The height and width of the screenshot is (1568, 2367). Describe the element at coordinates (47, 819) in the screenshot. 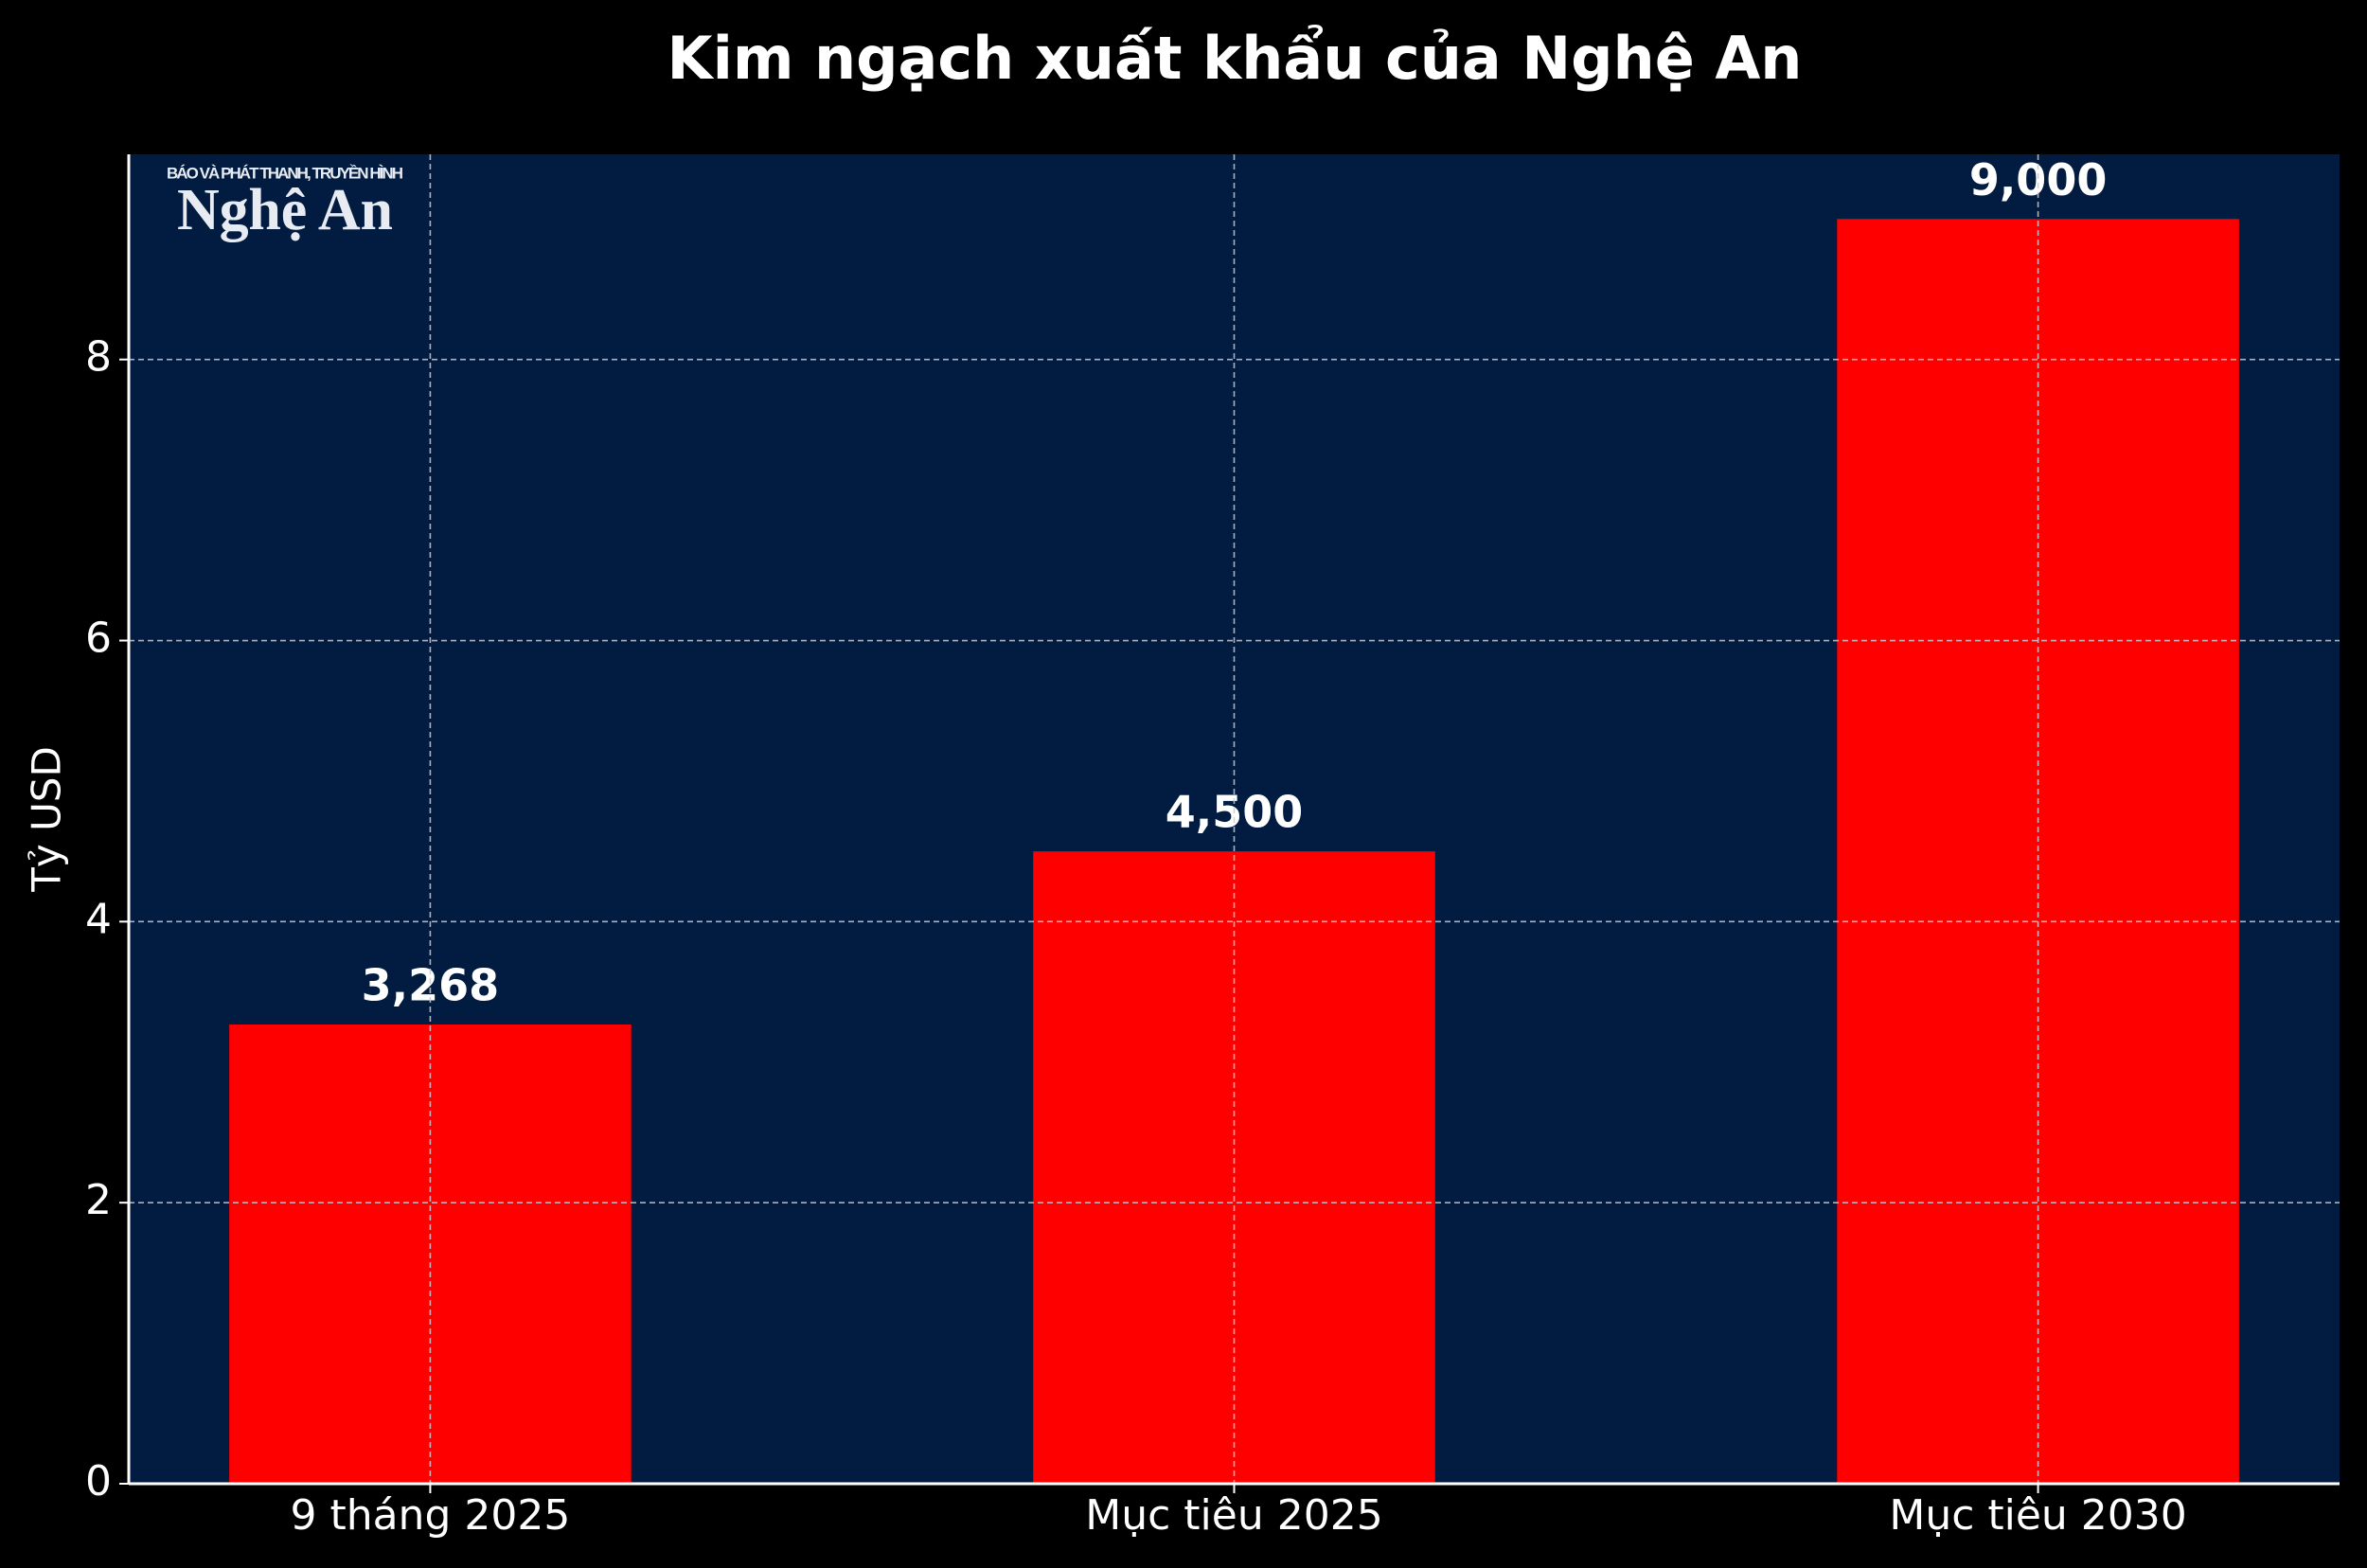

I see `y-axis-label: Tỷ USD` at that location.